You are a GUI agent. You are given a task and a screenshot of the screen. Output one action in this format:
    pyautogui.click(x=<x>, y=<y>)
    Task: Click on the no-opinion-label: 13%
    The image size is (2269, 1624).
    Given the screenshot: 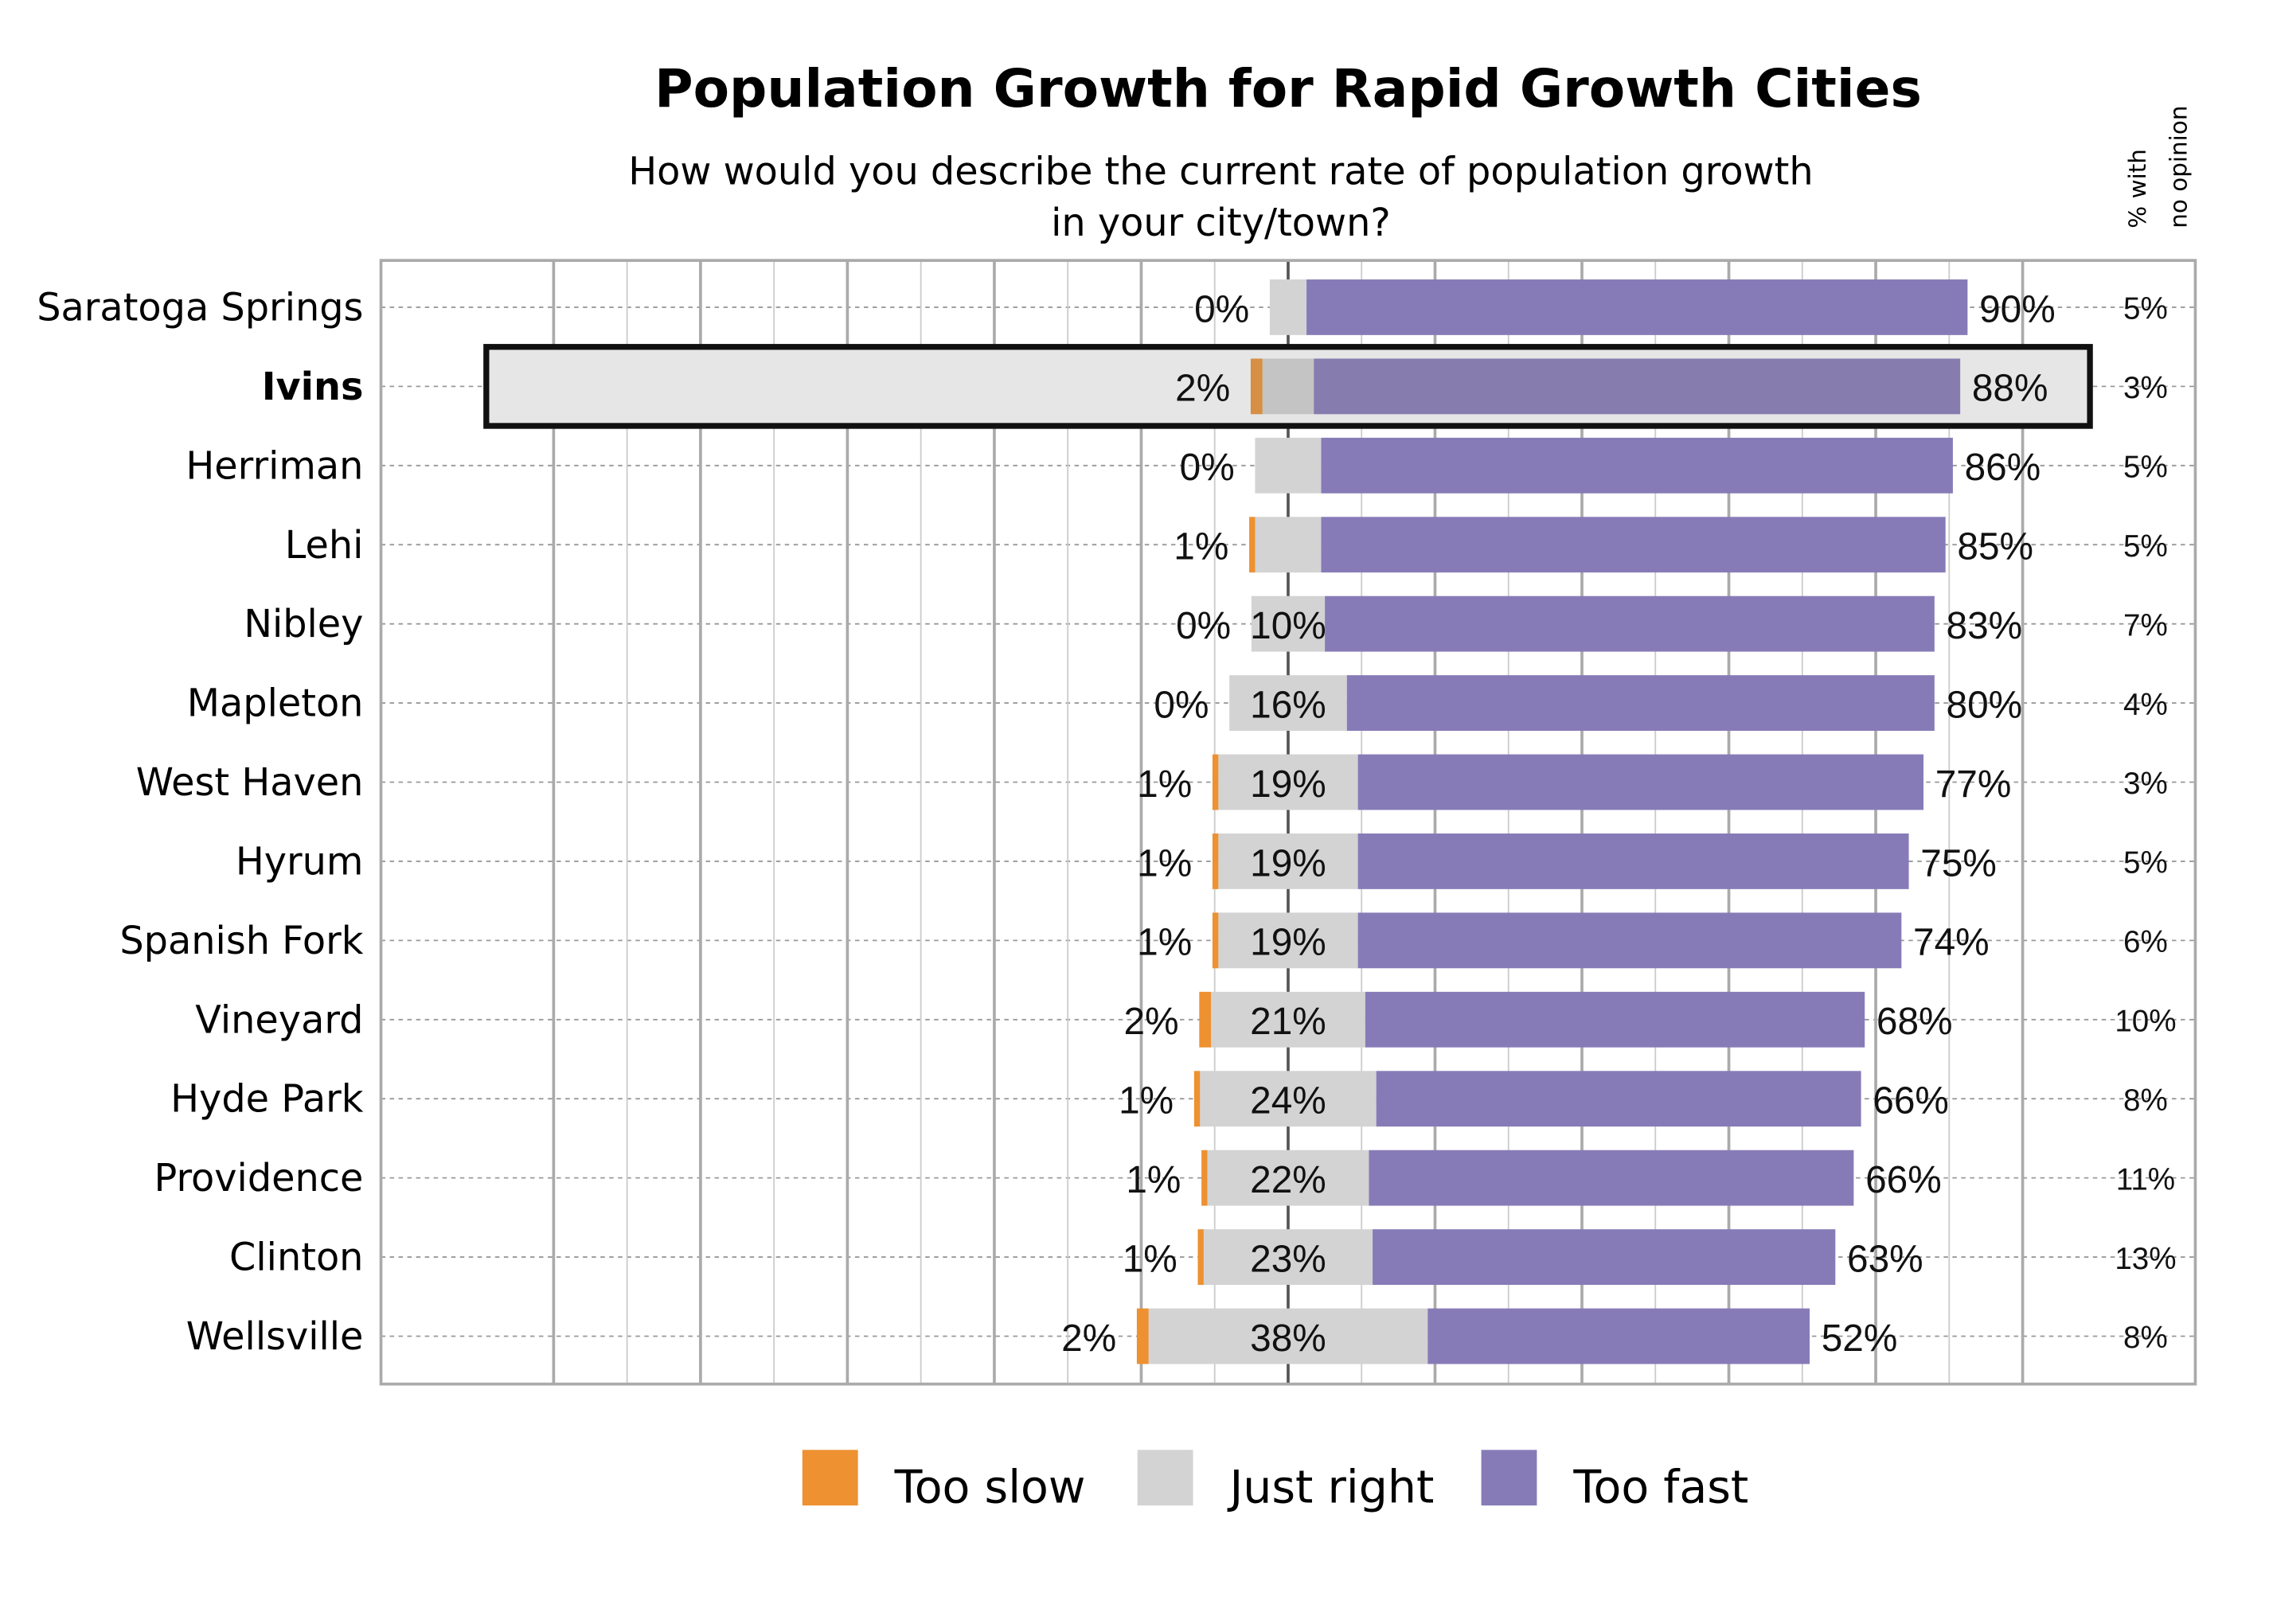 What is the action you would take?
    pyautogui.click(x=2146, y=1259)
    